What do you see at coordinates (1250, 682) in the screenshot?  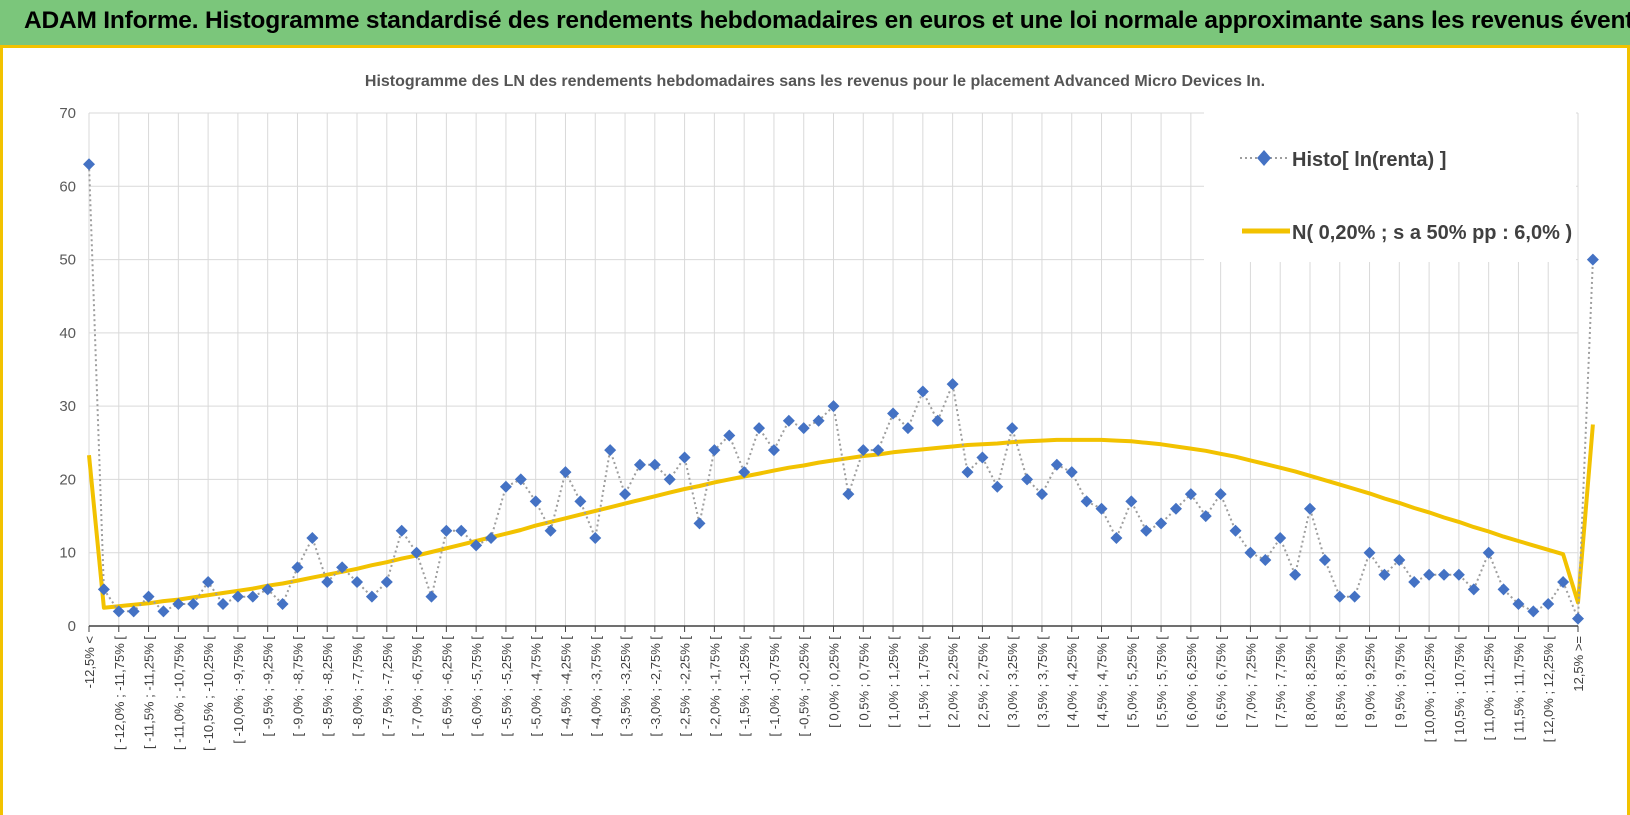 I see `x-tick-label: [ 7,0% ; 7,25% [` at bounding box center [1250, 682].